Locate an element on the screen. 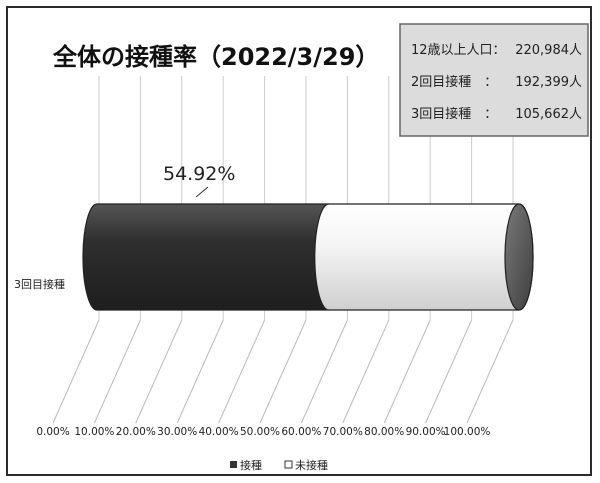 Image resolution: width=600 pixels, height=483 pixels. x-tick-label: 60.00% is located at coordinates (301, 432).